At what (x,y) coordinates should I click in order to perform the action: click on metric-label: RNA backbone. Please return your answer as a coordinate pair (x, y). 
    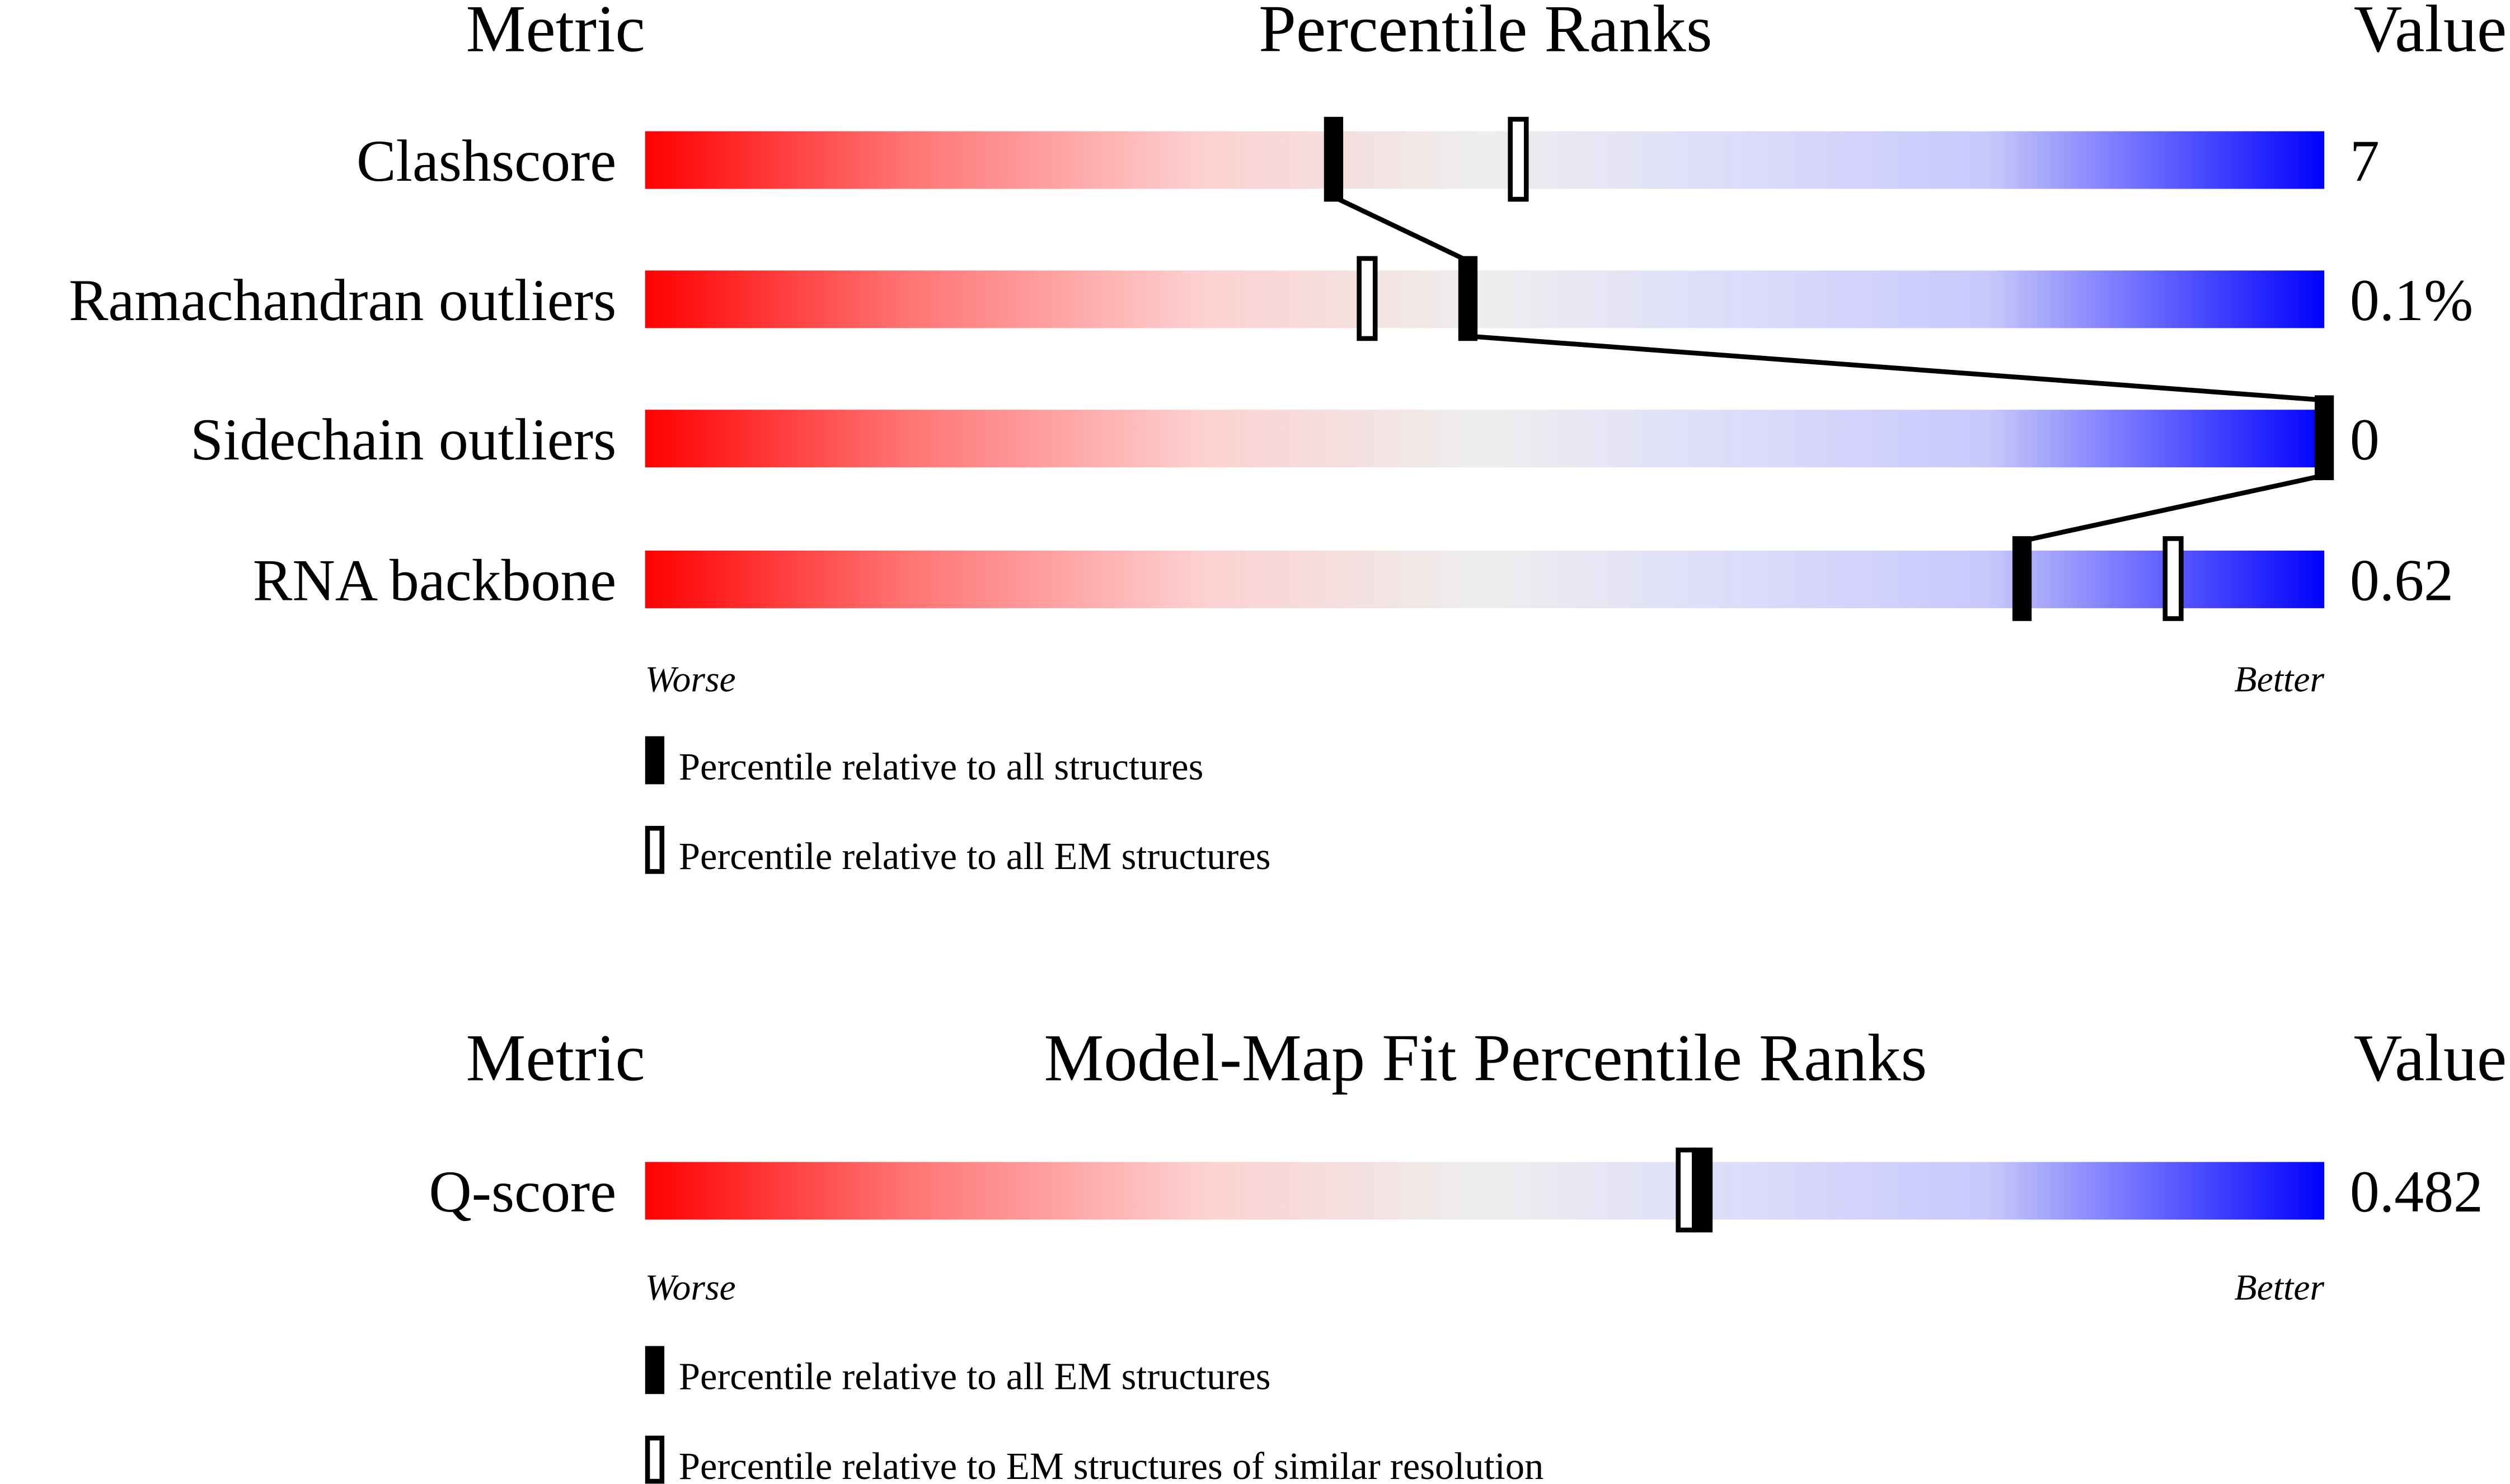
    Looking at the image, I should click on (434, 580).